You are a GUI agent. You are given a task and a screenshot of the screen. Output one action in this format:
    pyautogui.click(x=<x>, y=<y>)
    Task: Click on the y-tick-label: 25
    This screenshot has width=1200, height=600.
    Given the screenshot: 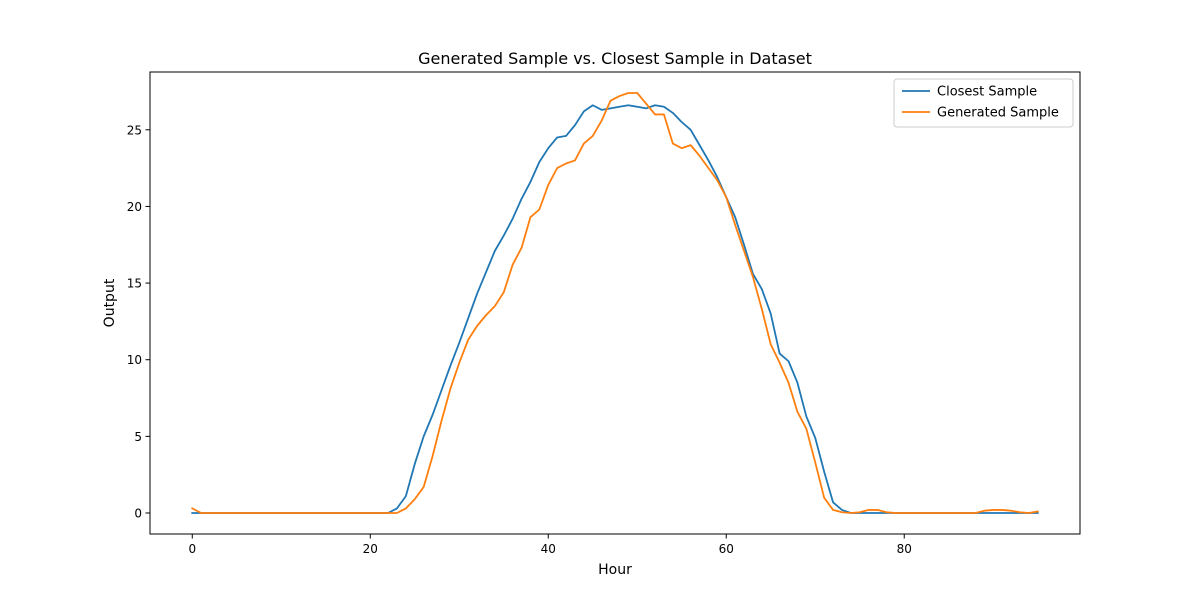 What is the action you would take?
    pyautogui.click(x=134, y=130)
    